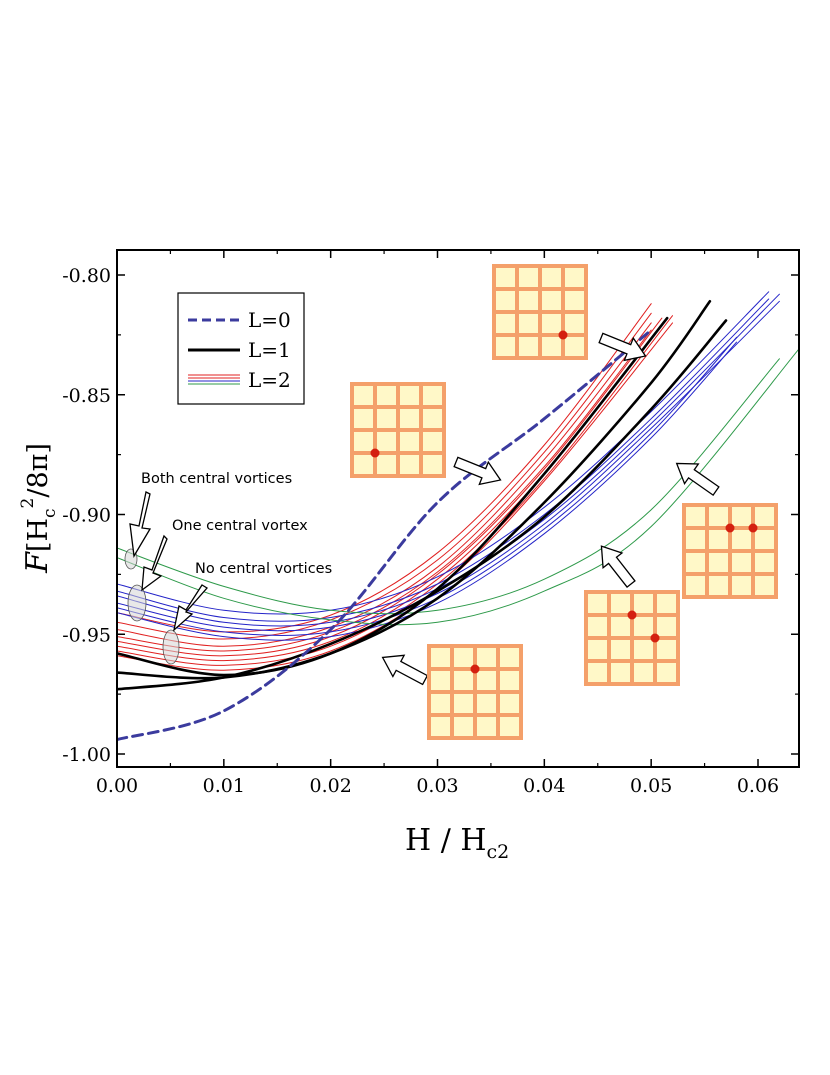 The height and width of the screenshot is (1075, 830). I want to click on x-tick-label: 0.01, so click(224, 786).